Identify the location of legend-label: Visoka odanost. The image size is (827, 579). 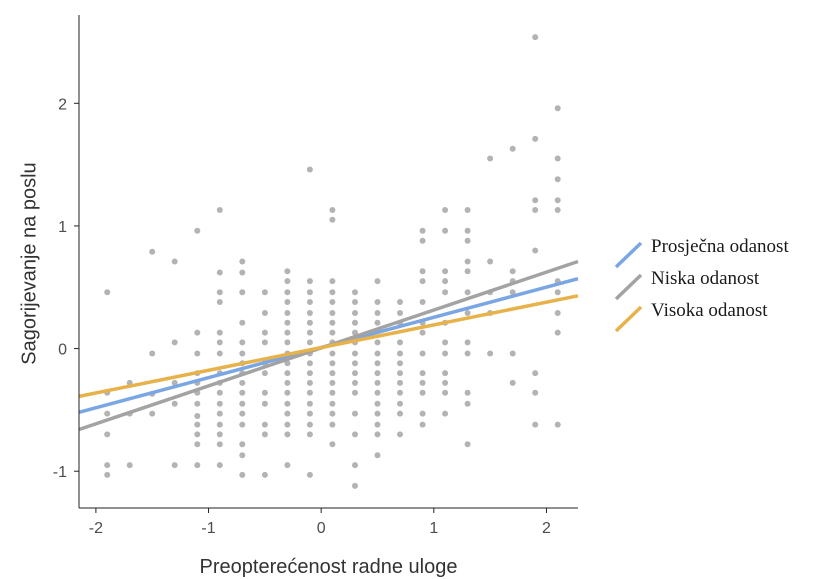
(709, 310).